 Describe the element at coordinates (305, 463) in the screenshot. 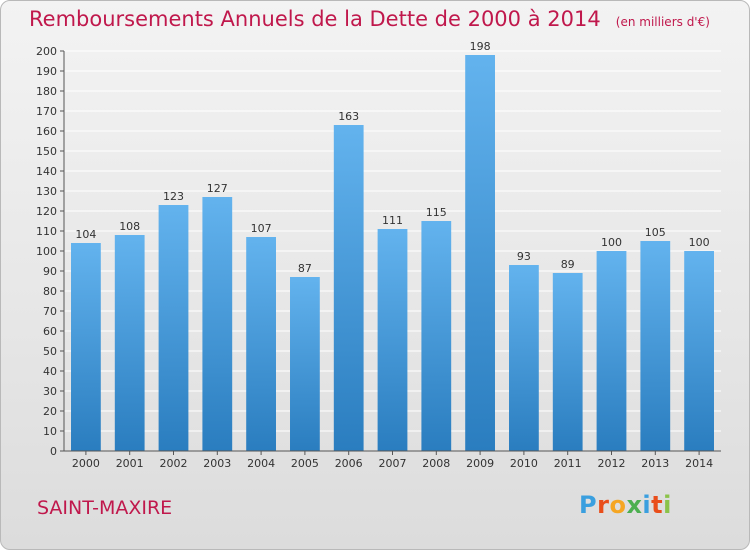

I see `x-tick-label: 2005` at that location.